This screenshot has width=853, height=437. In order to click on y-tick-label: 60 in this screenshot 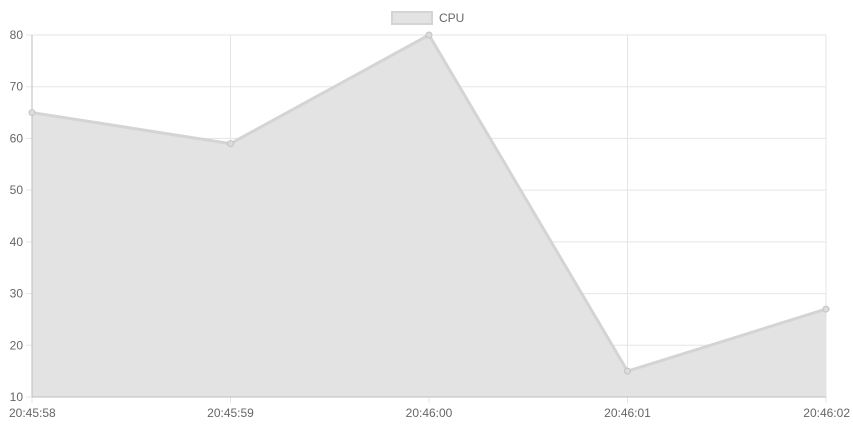, I will do `click(17, 138)`.